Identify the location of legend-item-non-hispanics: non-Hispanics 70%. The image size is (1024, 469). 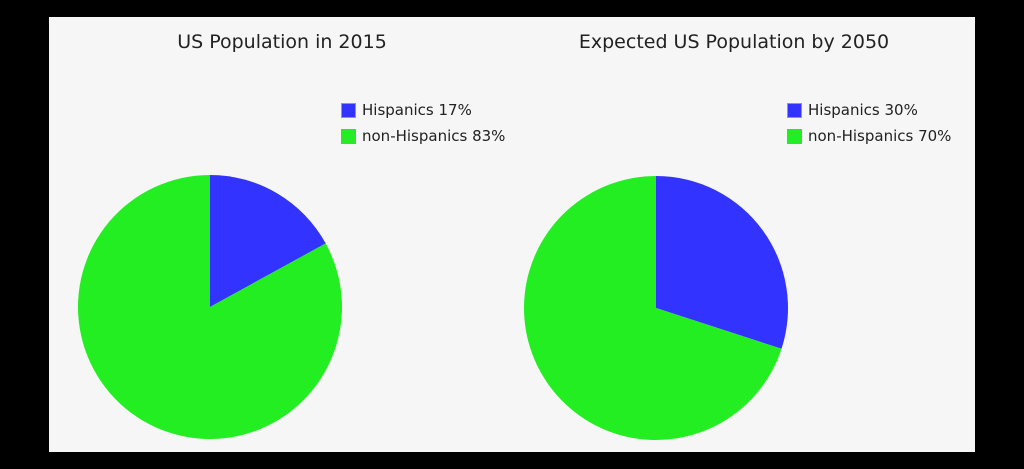
(869, 136).